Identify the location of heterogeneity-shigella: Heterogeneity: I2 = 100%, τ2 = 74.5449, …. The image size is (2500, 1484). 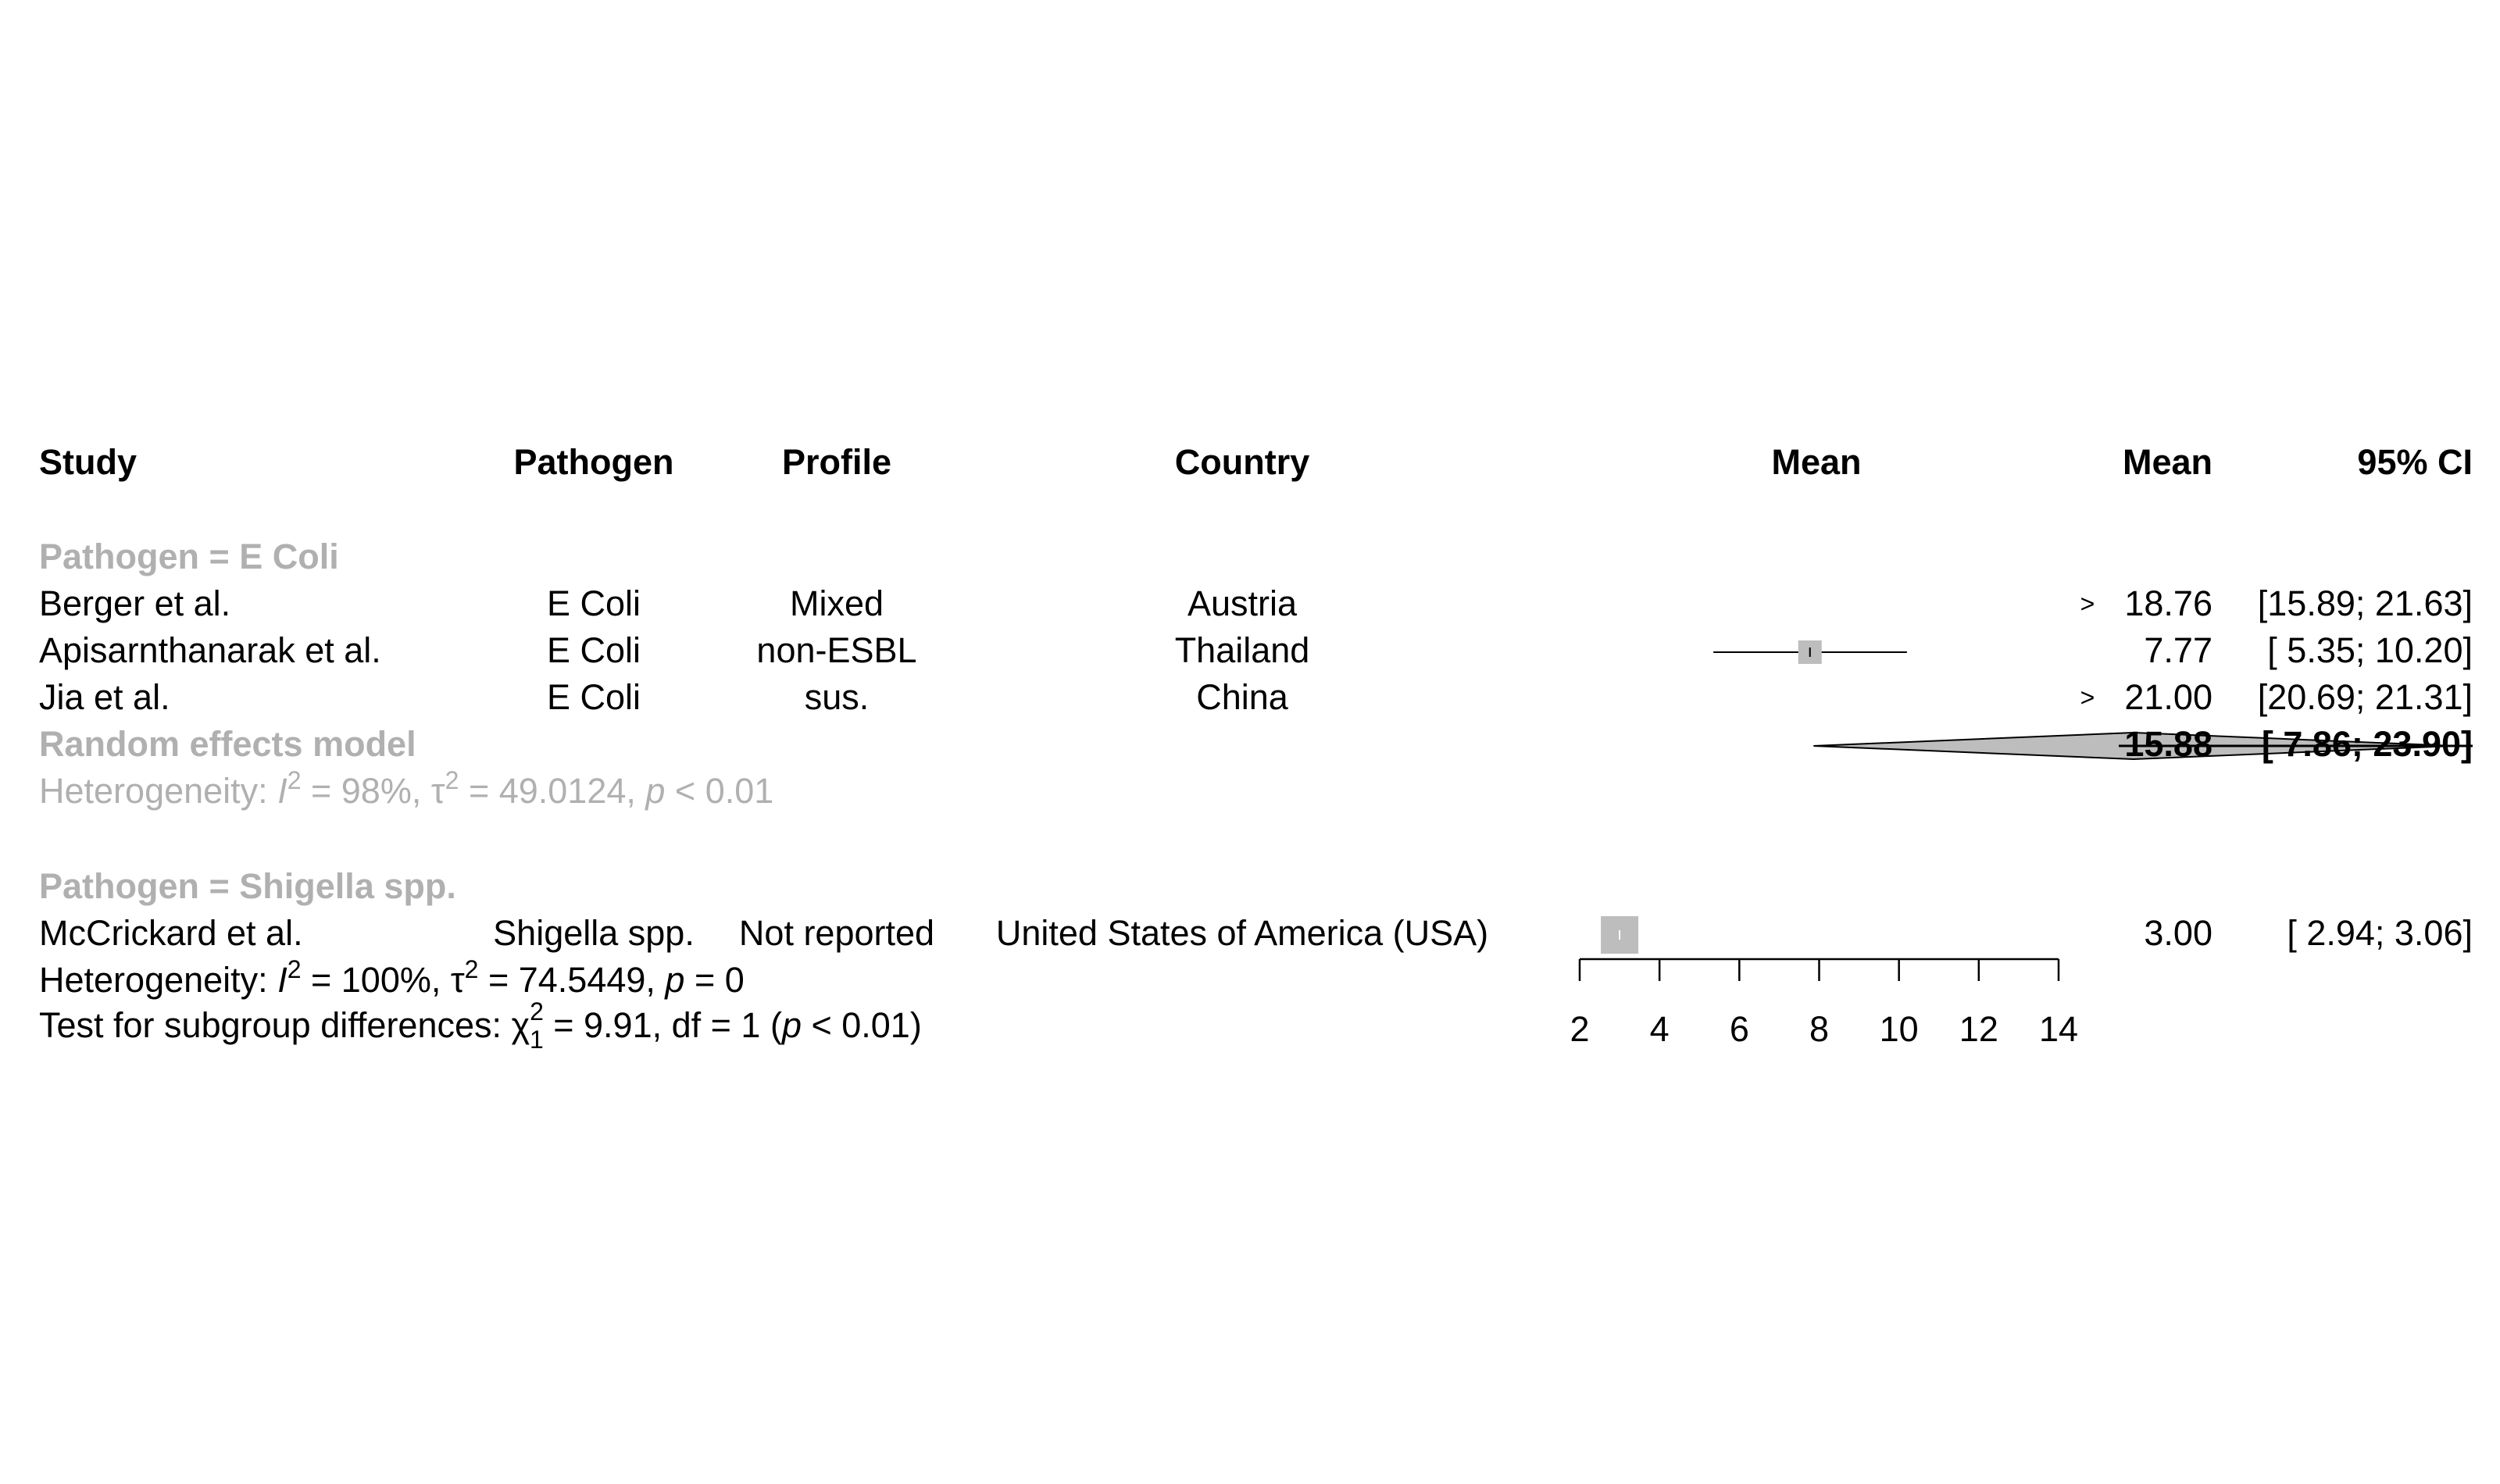
(392, 977).